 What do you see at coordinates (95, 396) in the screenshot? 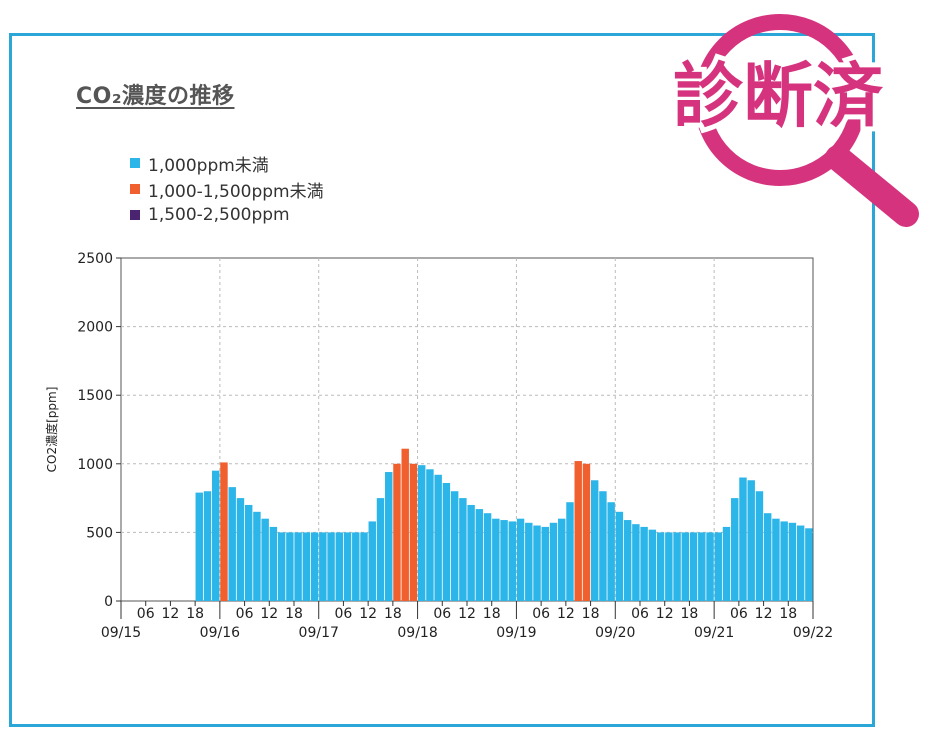
I see `y-tick-label: 1500` at bounding box center [95, 396].